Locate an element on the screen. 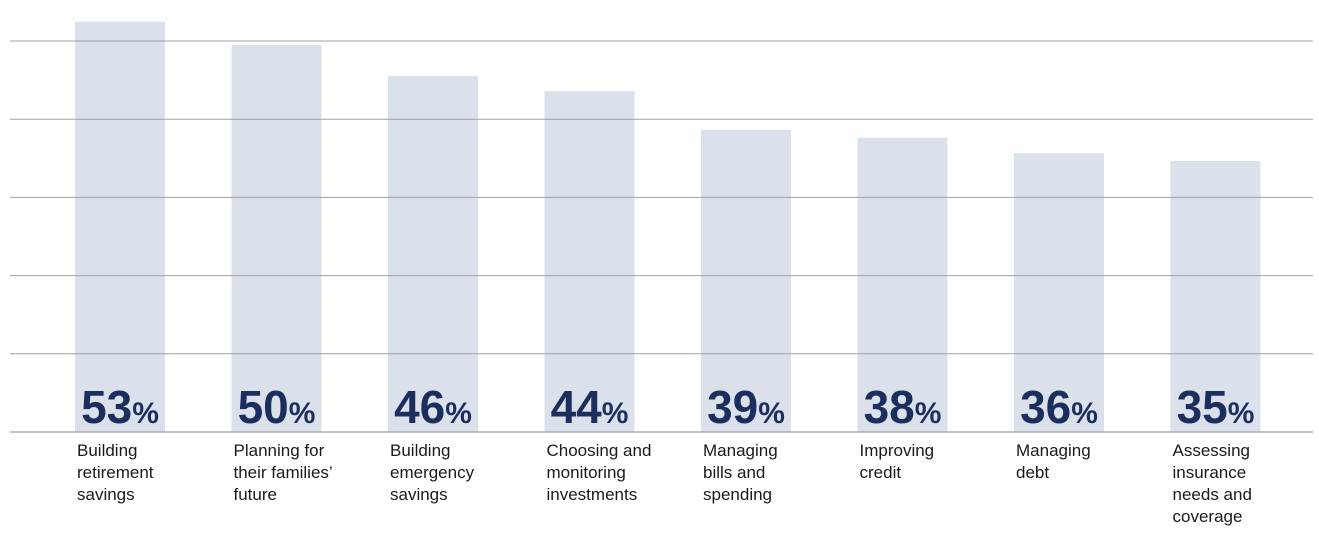 The height and width of the screenshot is (537, 1319). bar-value-label: 44% is located at coordinates (590, 407).